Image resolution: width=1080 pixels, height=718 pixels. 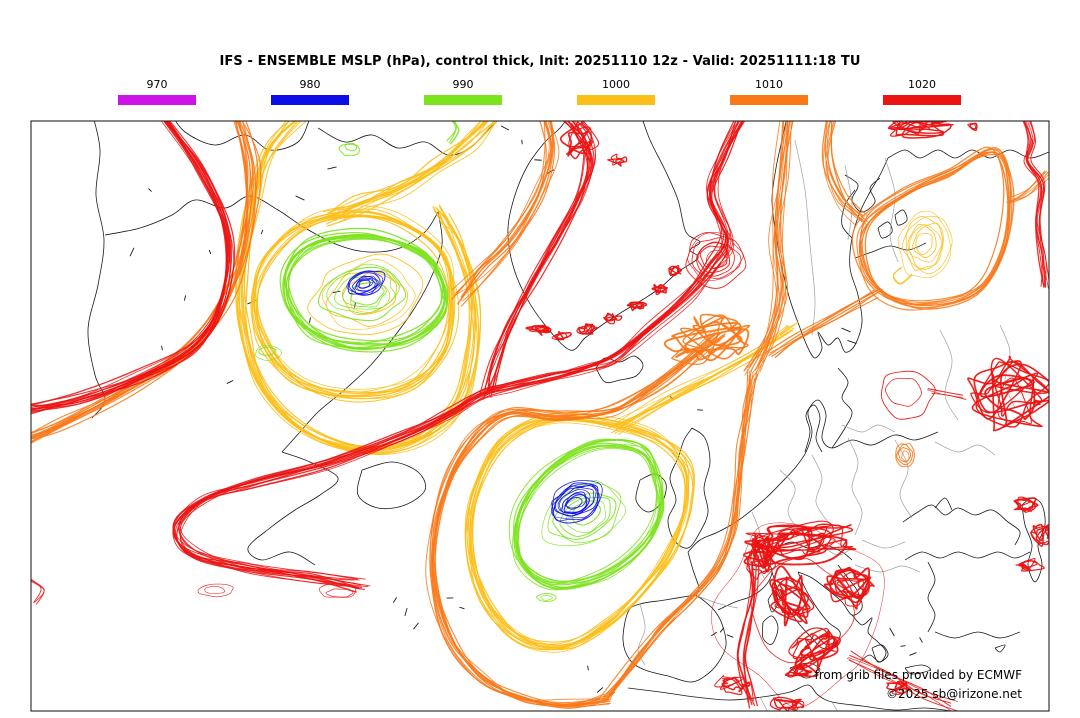 What do you see at coordinates (616, 91) in the screenshot?
I see `legend-item-1000: 1000` at bounding box center [616, 91].